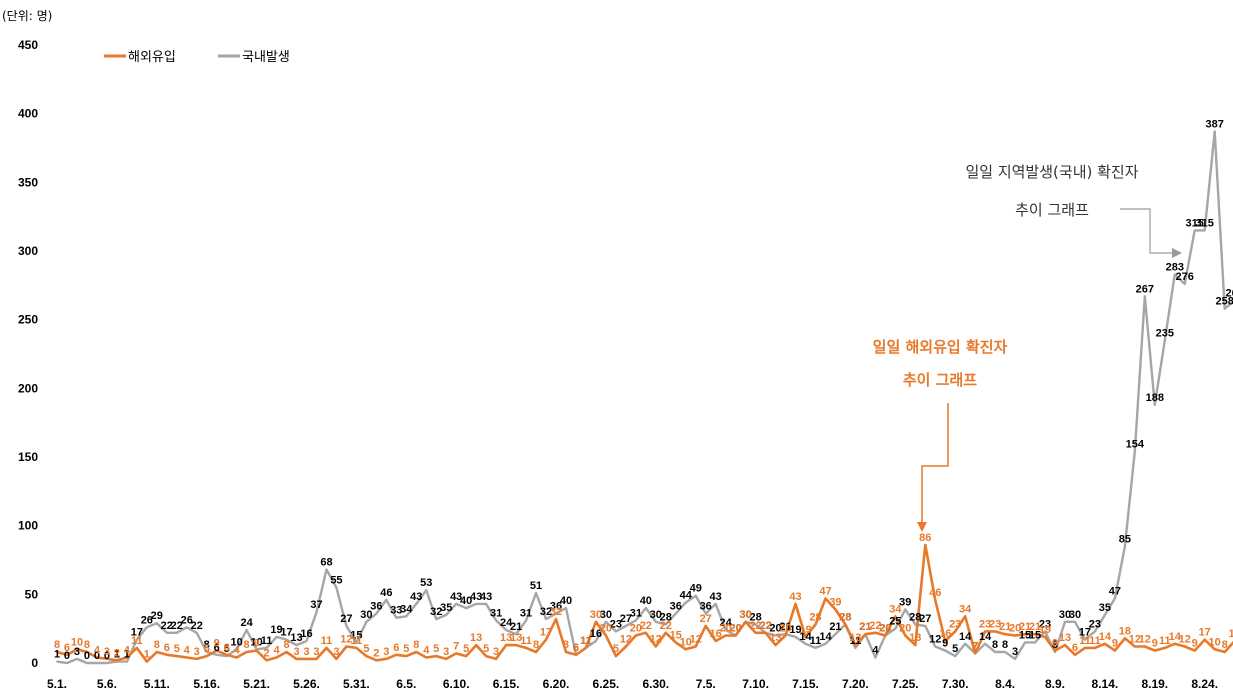 This screenshot has height=692, width=1233. What do you see at coordinates (296, 638) in the screenshot?
I see `data-label-domestic: 13` at bounding box center [296, 638].